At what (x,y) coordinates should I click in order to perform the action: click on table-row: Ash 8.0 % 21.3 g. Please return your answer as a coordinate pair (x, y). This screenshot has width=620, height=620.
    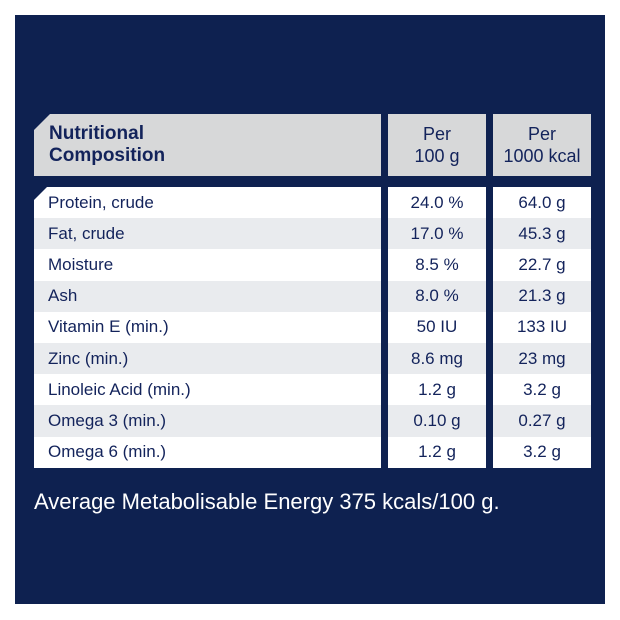
    Looking at the image, I should click on (312, 296).